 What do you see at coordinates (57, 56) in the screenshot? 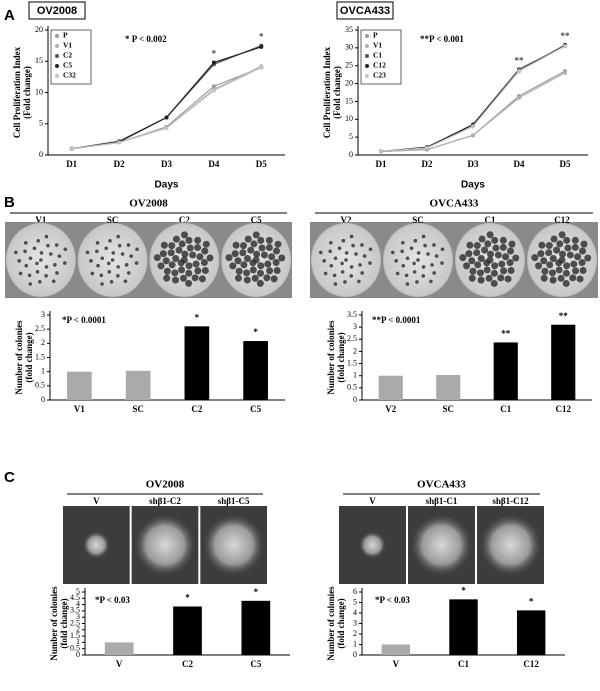
I see `legend-marker` at bounding box center [57, 56].